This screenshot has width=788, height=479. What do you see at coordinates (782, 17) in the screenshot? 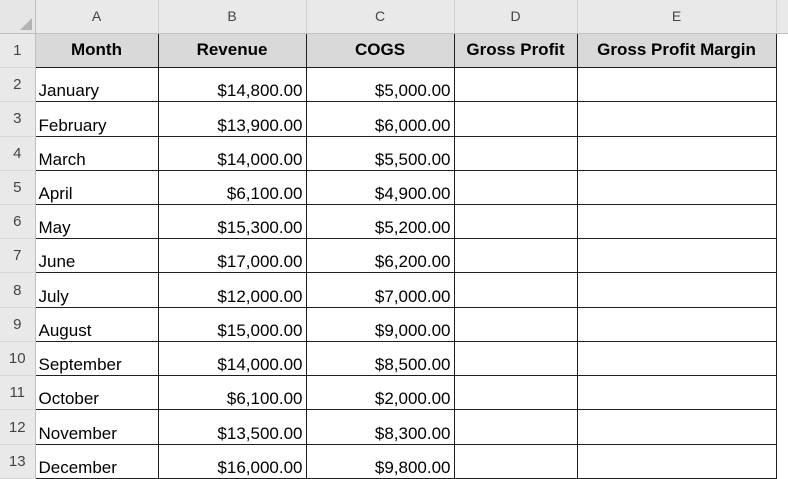
I see `column-header-filler` at bounding box center [782, 17].